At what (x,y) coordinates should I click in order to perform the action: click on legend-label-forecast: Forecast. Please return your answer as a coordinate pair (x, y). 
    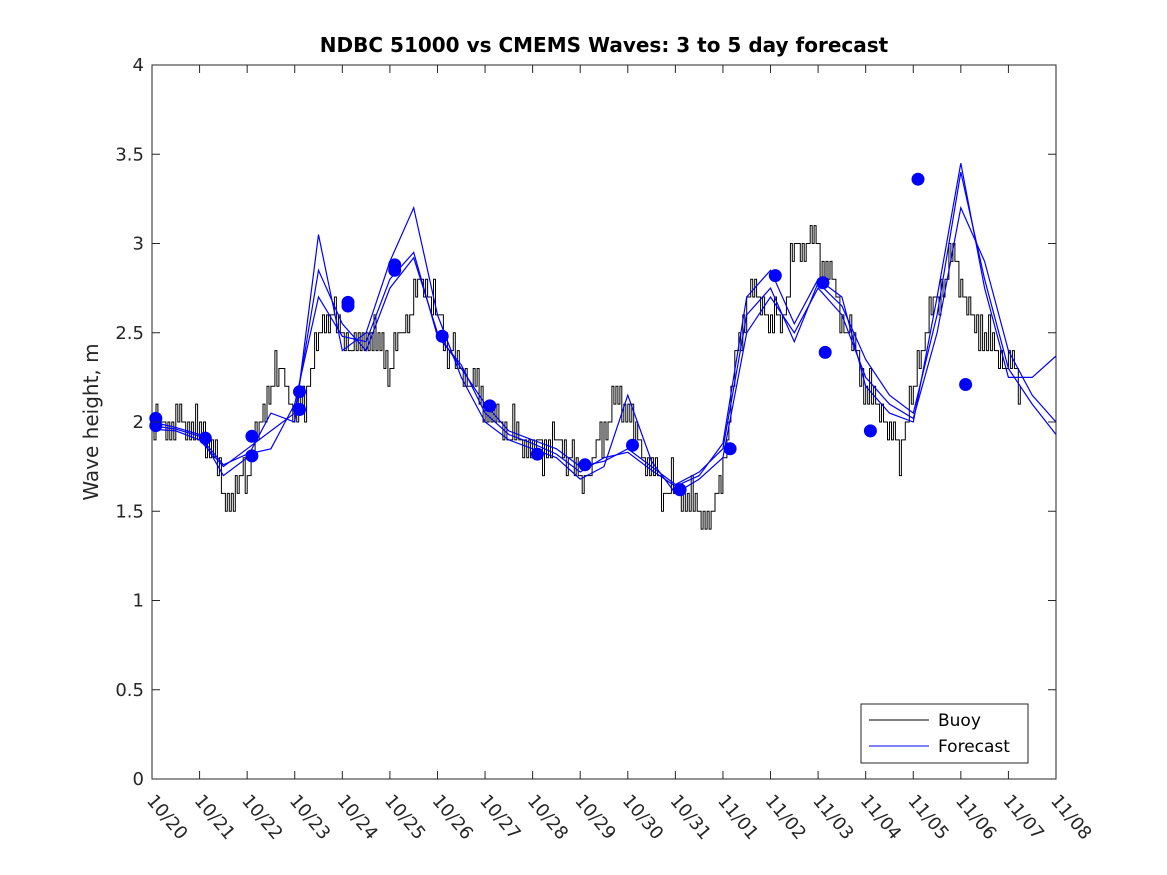
    Looking at the image, I should click on (974, 747).